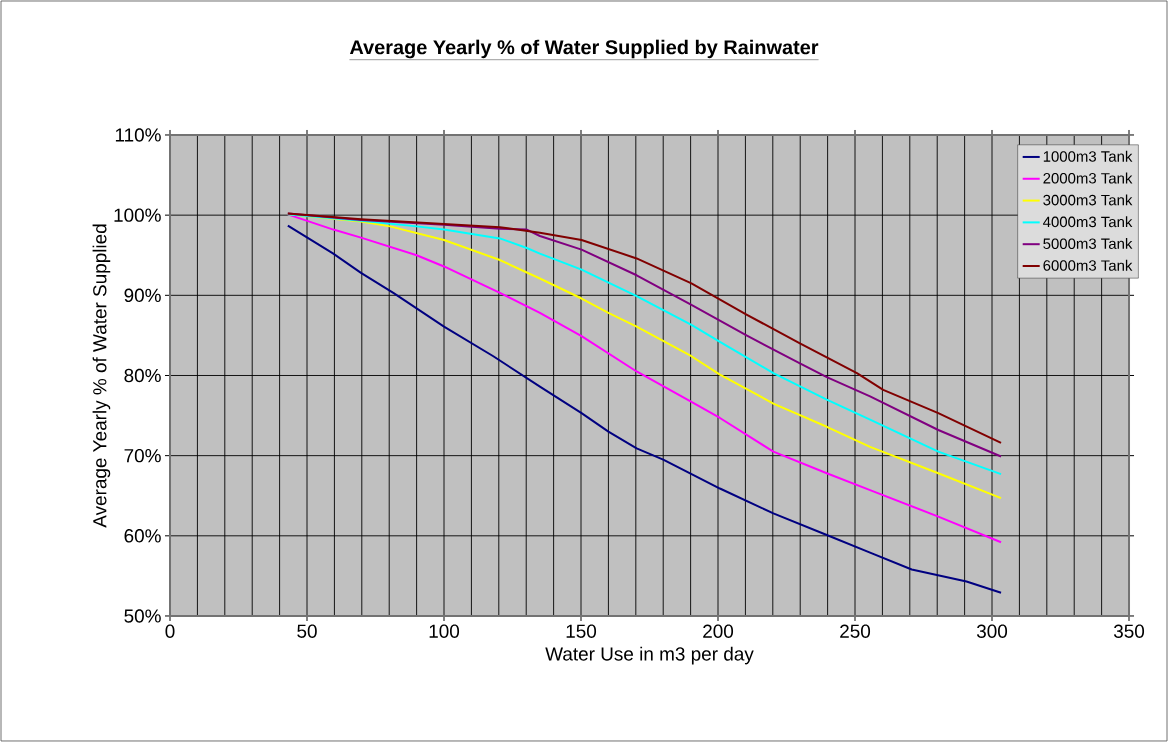 Image resolution: width=1168 pixels, height=742 pixels. I want to click on x-tick-label: 50, so click(307, 631).